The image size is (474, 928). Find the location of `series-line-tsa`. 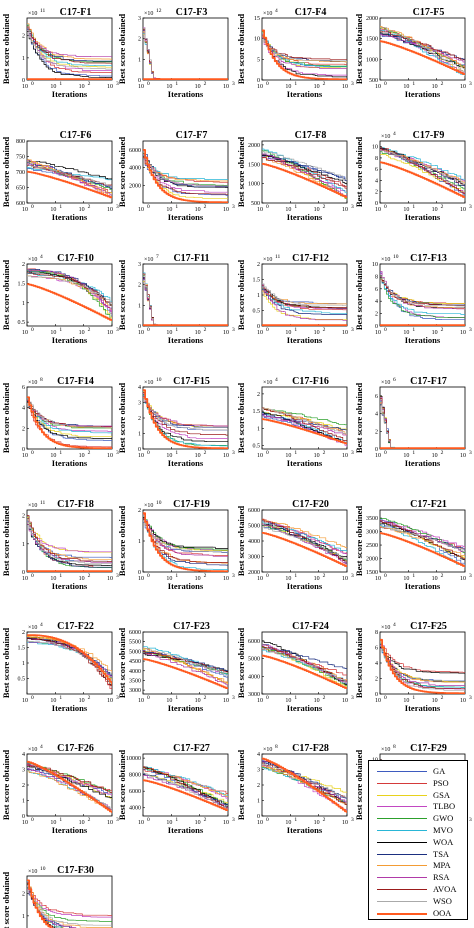

series-line-tsa is located at coordinates (304, 542).